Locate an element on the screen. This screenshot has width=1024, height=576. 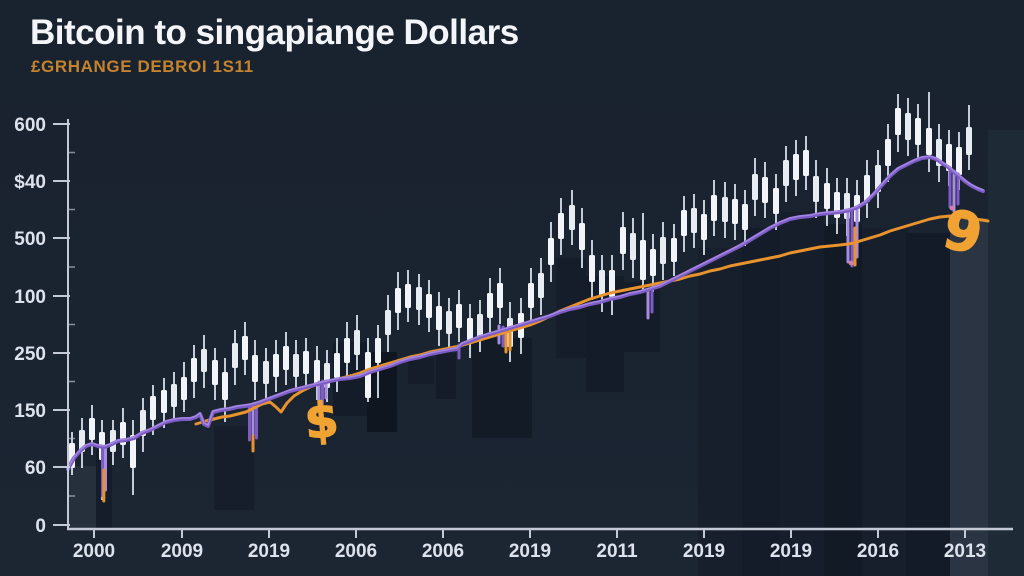
x-tick-label: 2011 is located at coordinates (617, 551).